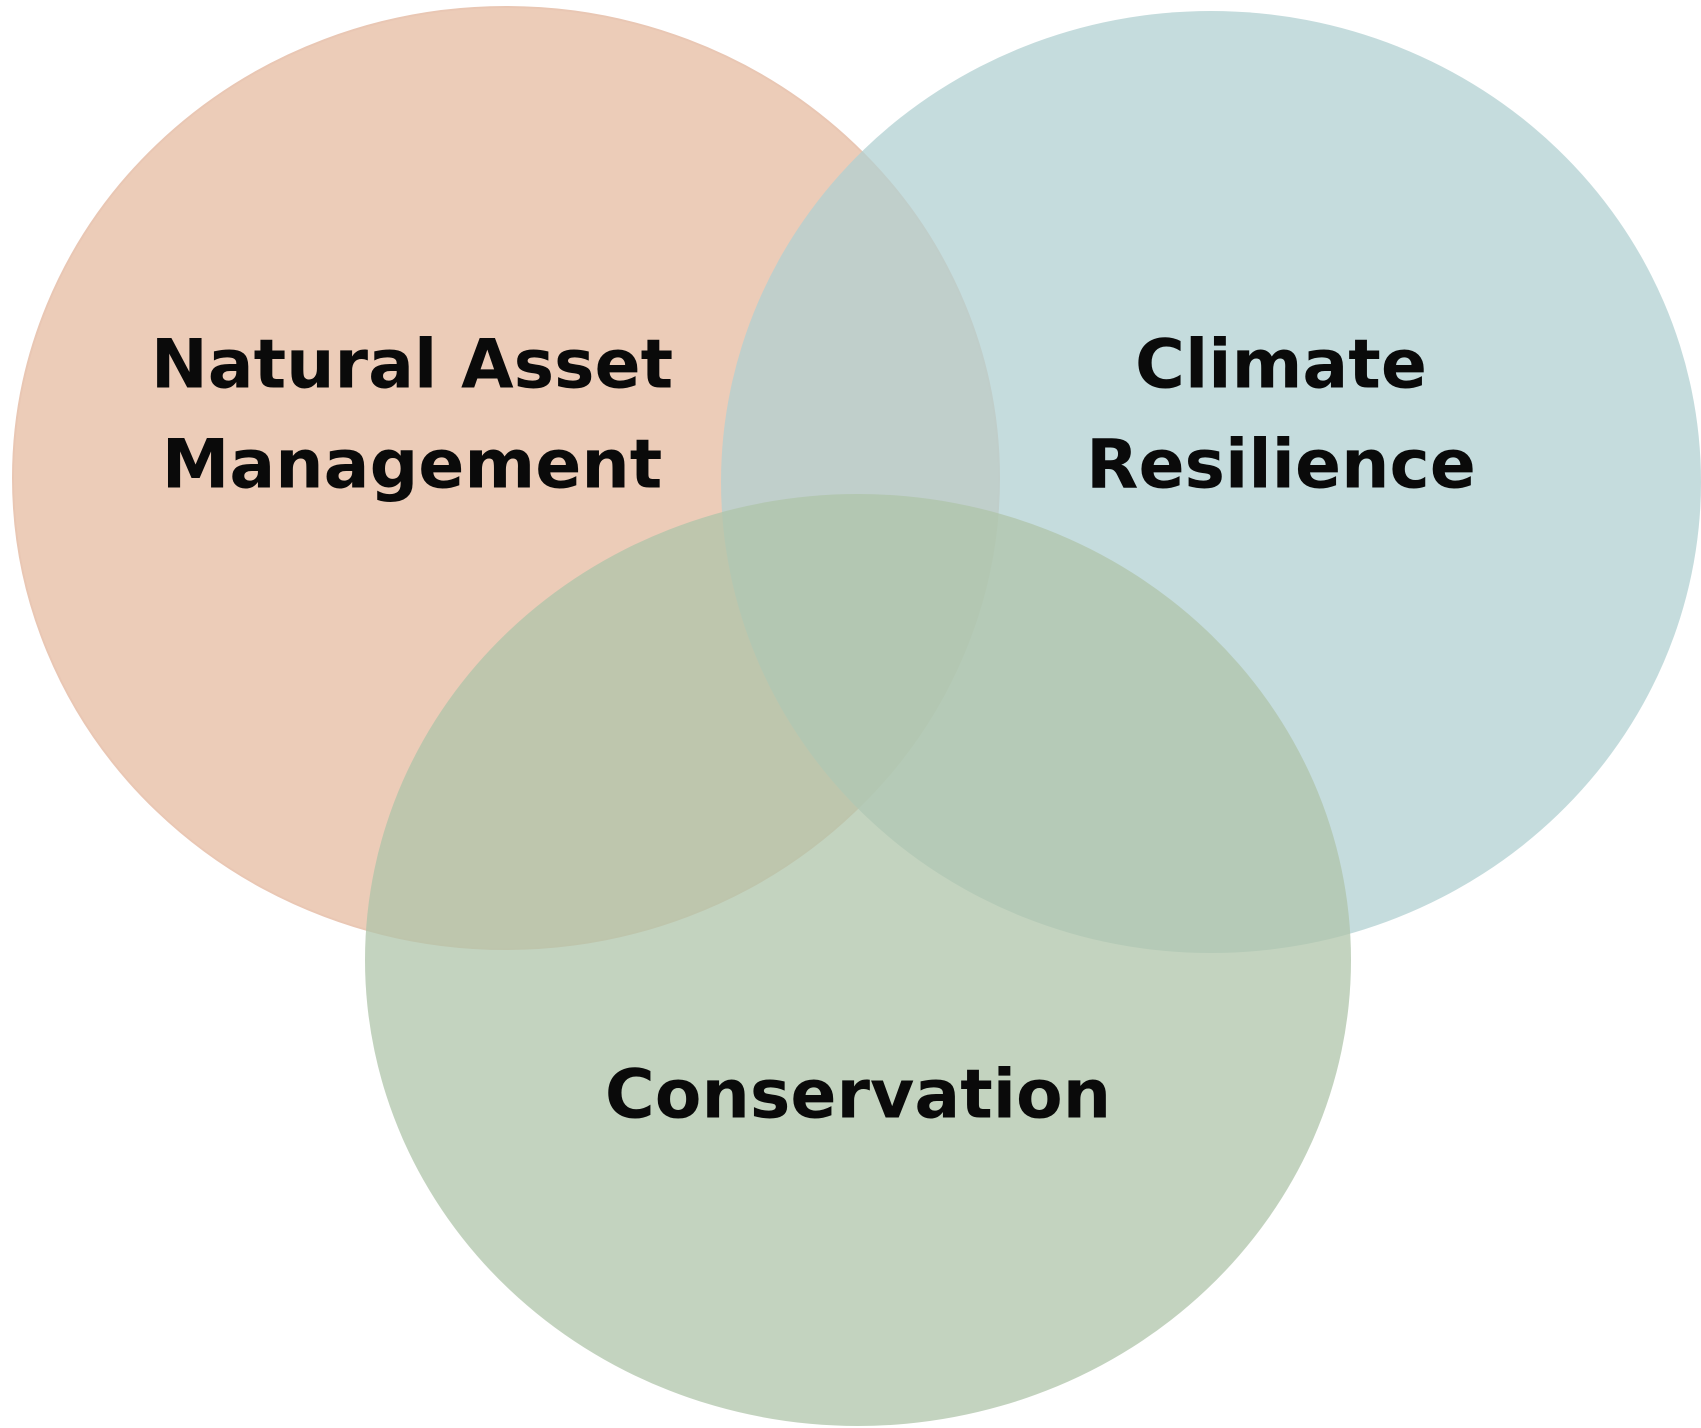  What do you see at coordinates (1281, 365) in the screenshot?
I see `label-line: Climate` at bounding box center [1281, 365].